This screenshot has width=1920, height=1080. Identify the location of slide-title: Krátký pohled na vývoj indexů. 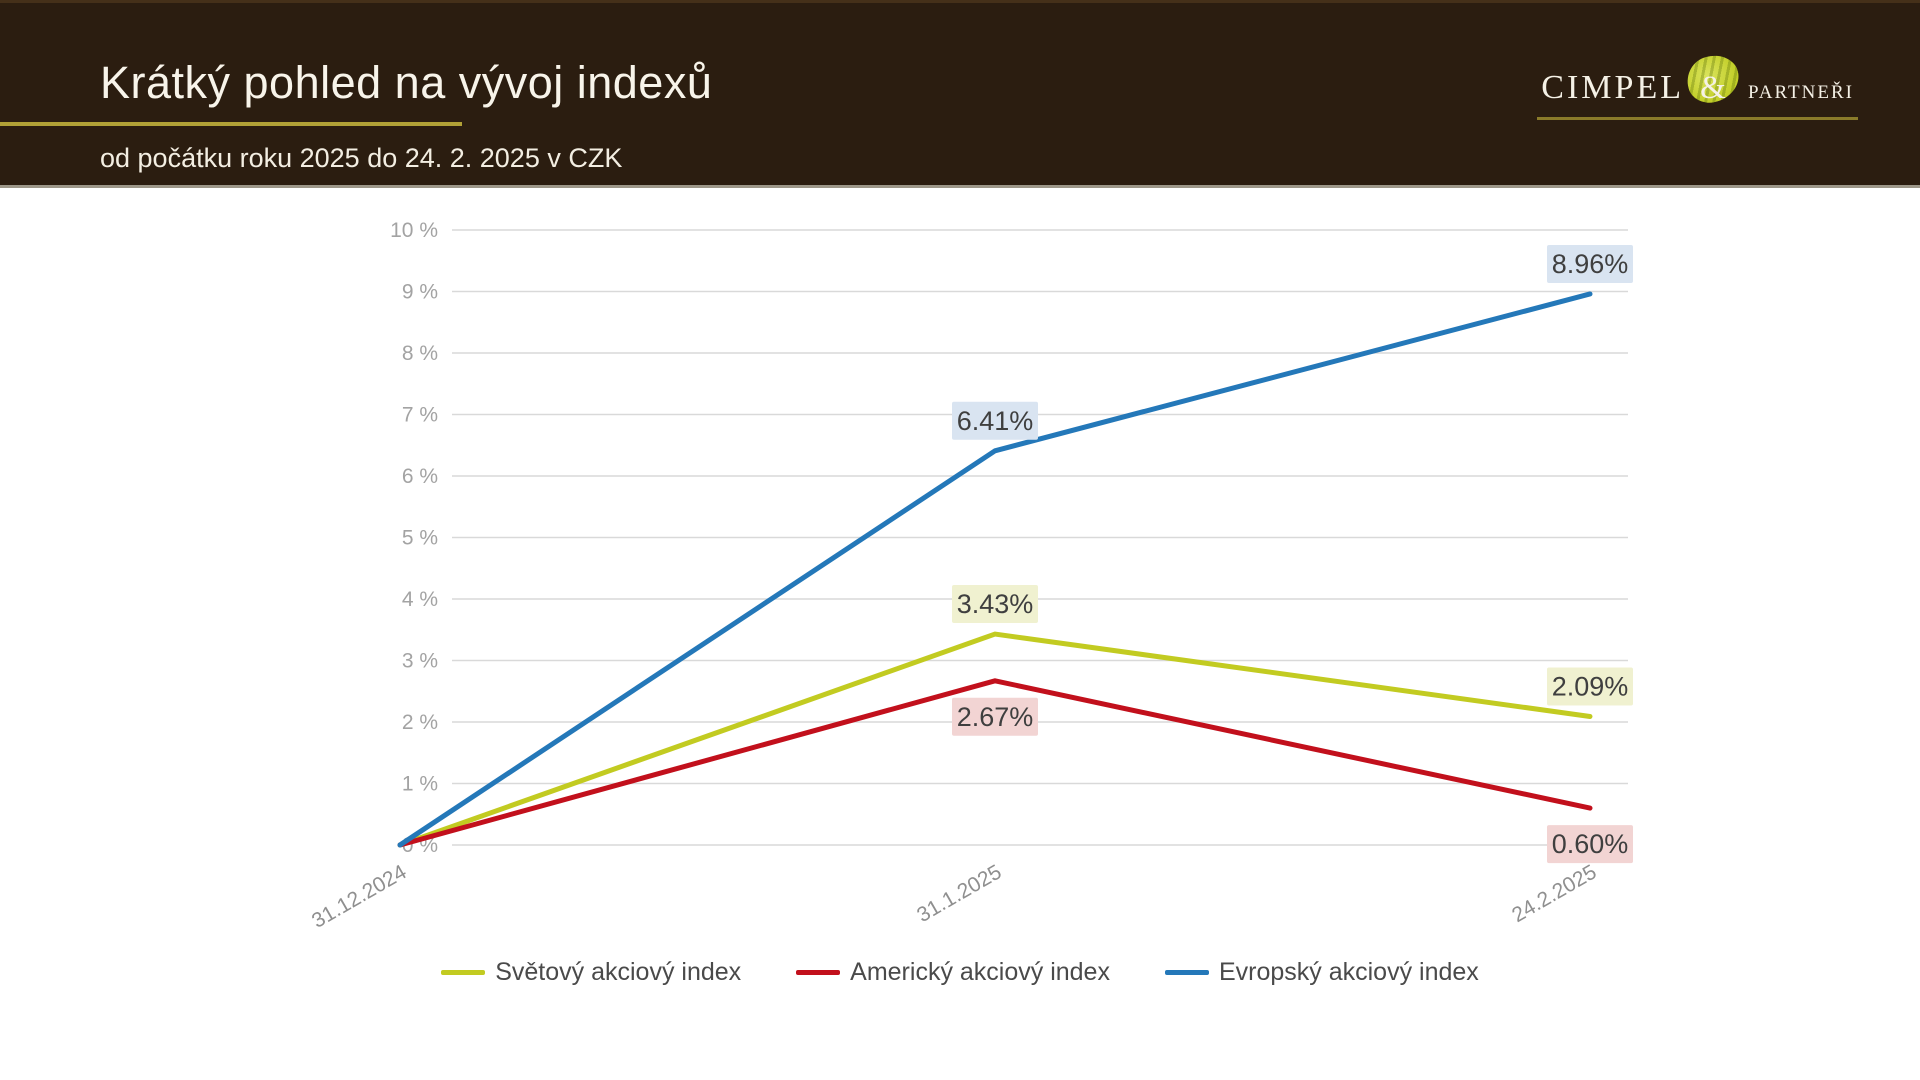
(406, 82).